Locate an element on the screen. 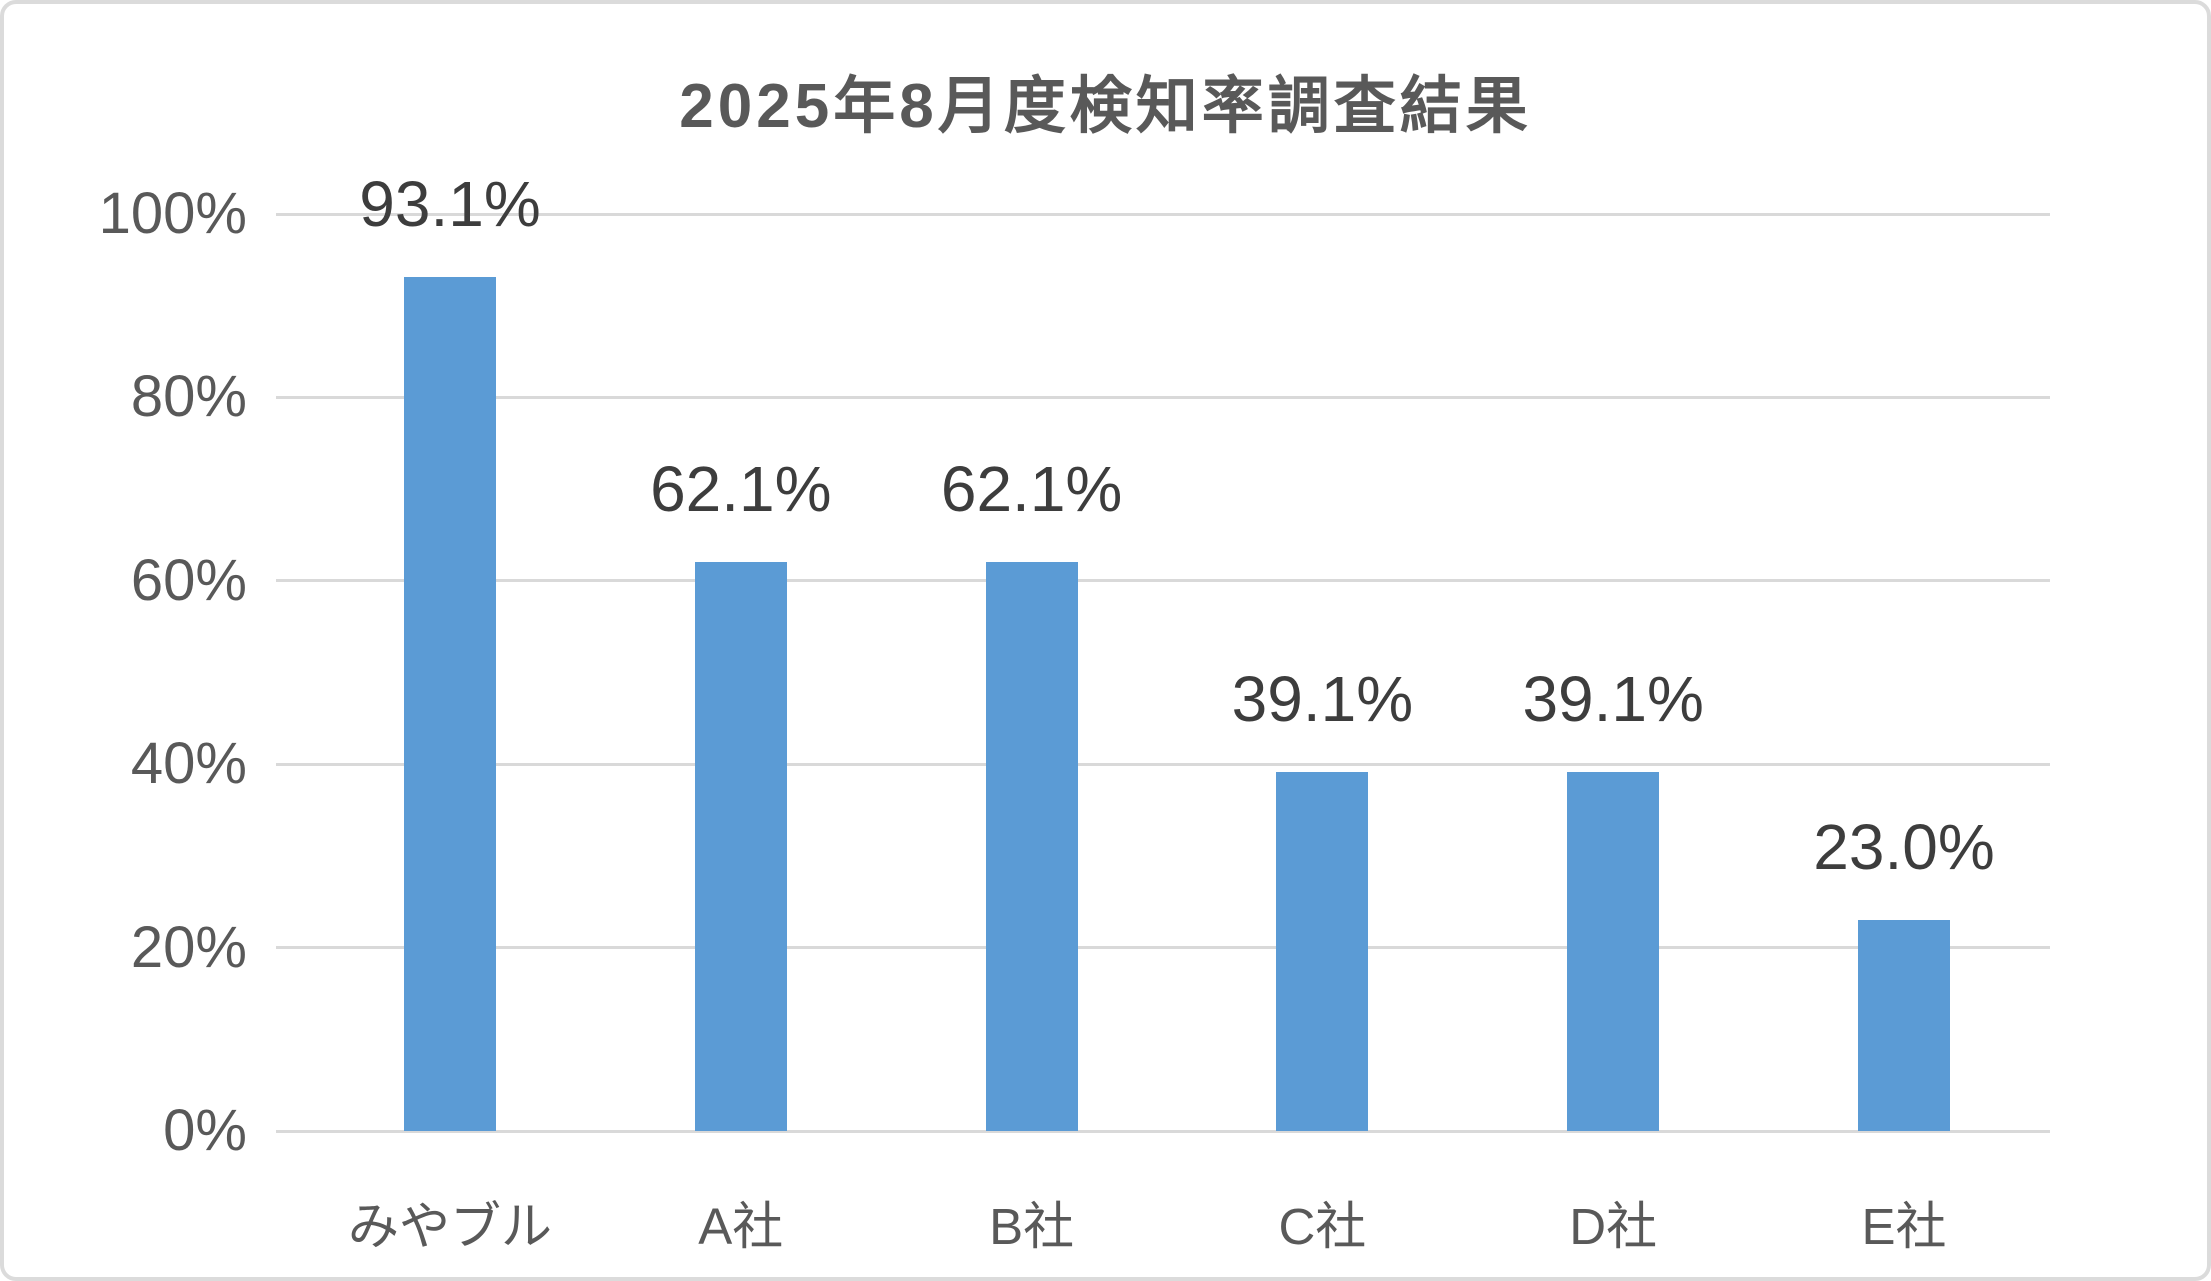 This screenshot has width=2211, height=1281. x-axis-category-label: B社 is located at coordinates (1032, 1226).